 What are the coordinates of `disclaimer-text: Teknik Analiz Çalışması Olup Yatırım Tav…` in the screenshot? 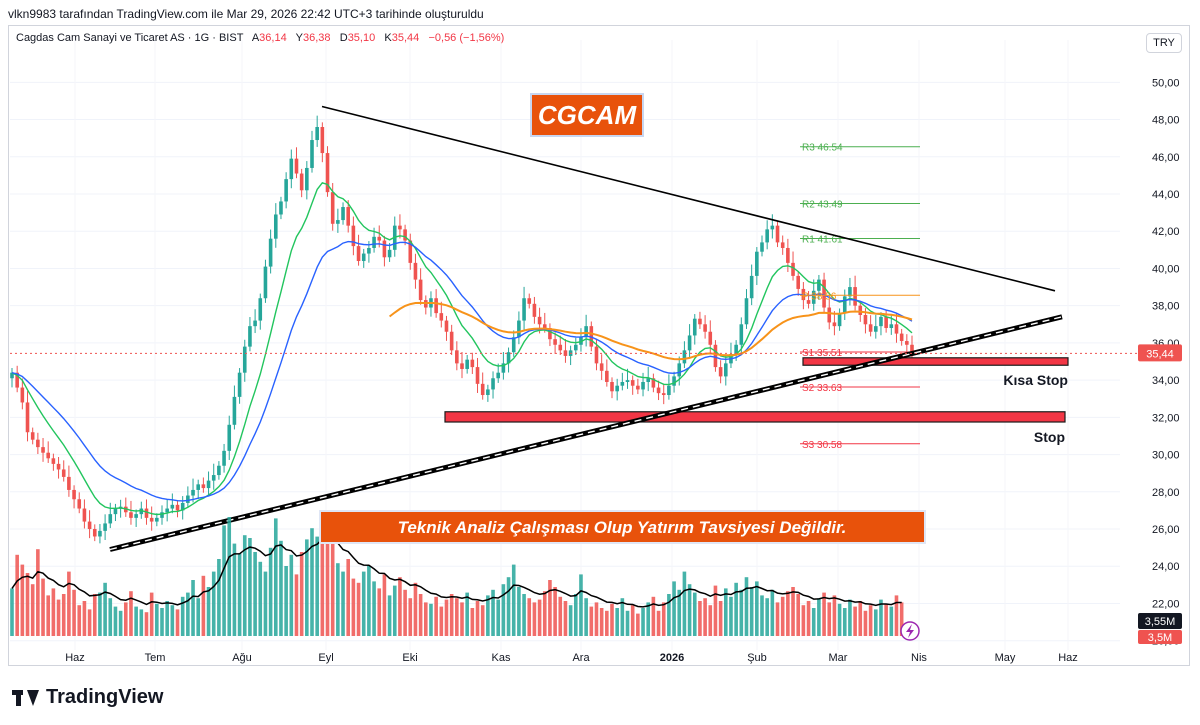 It's located at (622, 527).